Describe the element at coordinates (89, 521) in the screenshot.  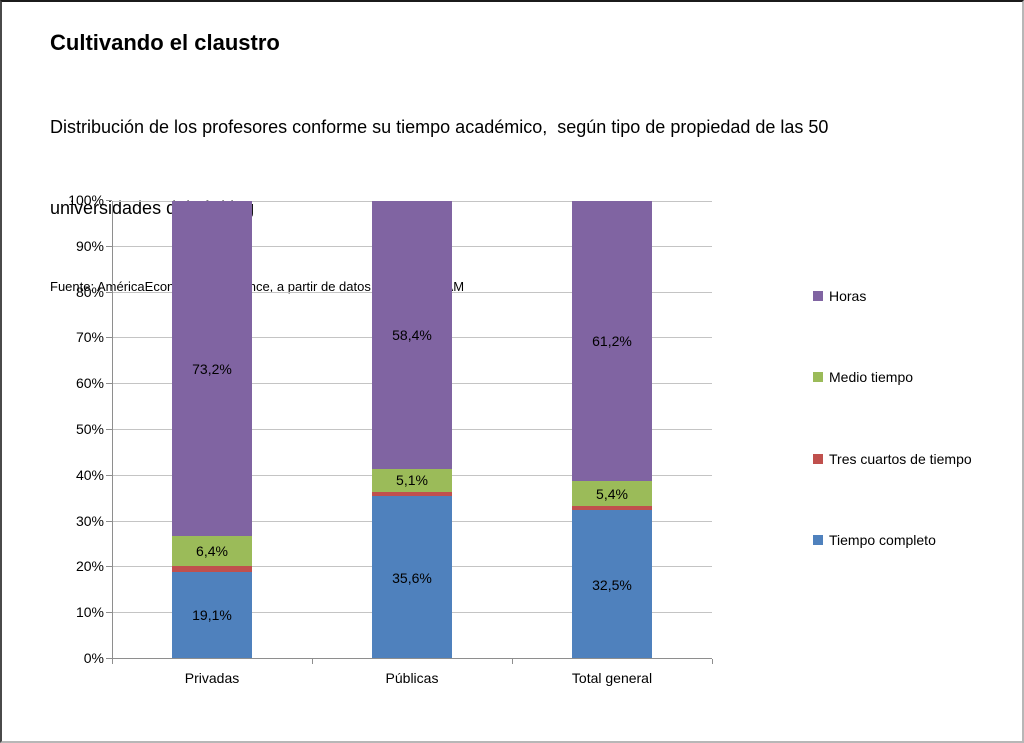
I see `y-axis-label-30%: 30%` at that location.